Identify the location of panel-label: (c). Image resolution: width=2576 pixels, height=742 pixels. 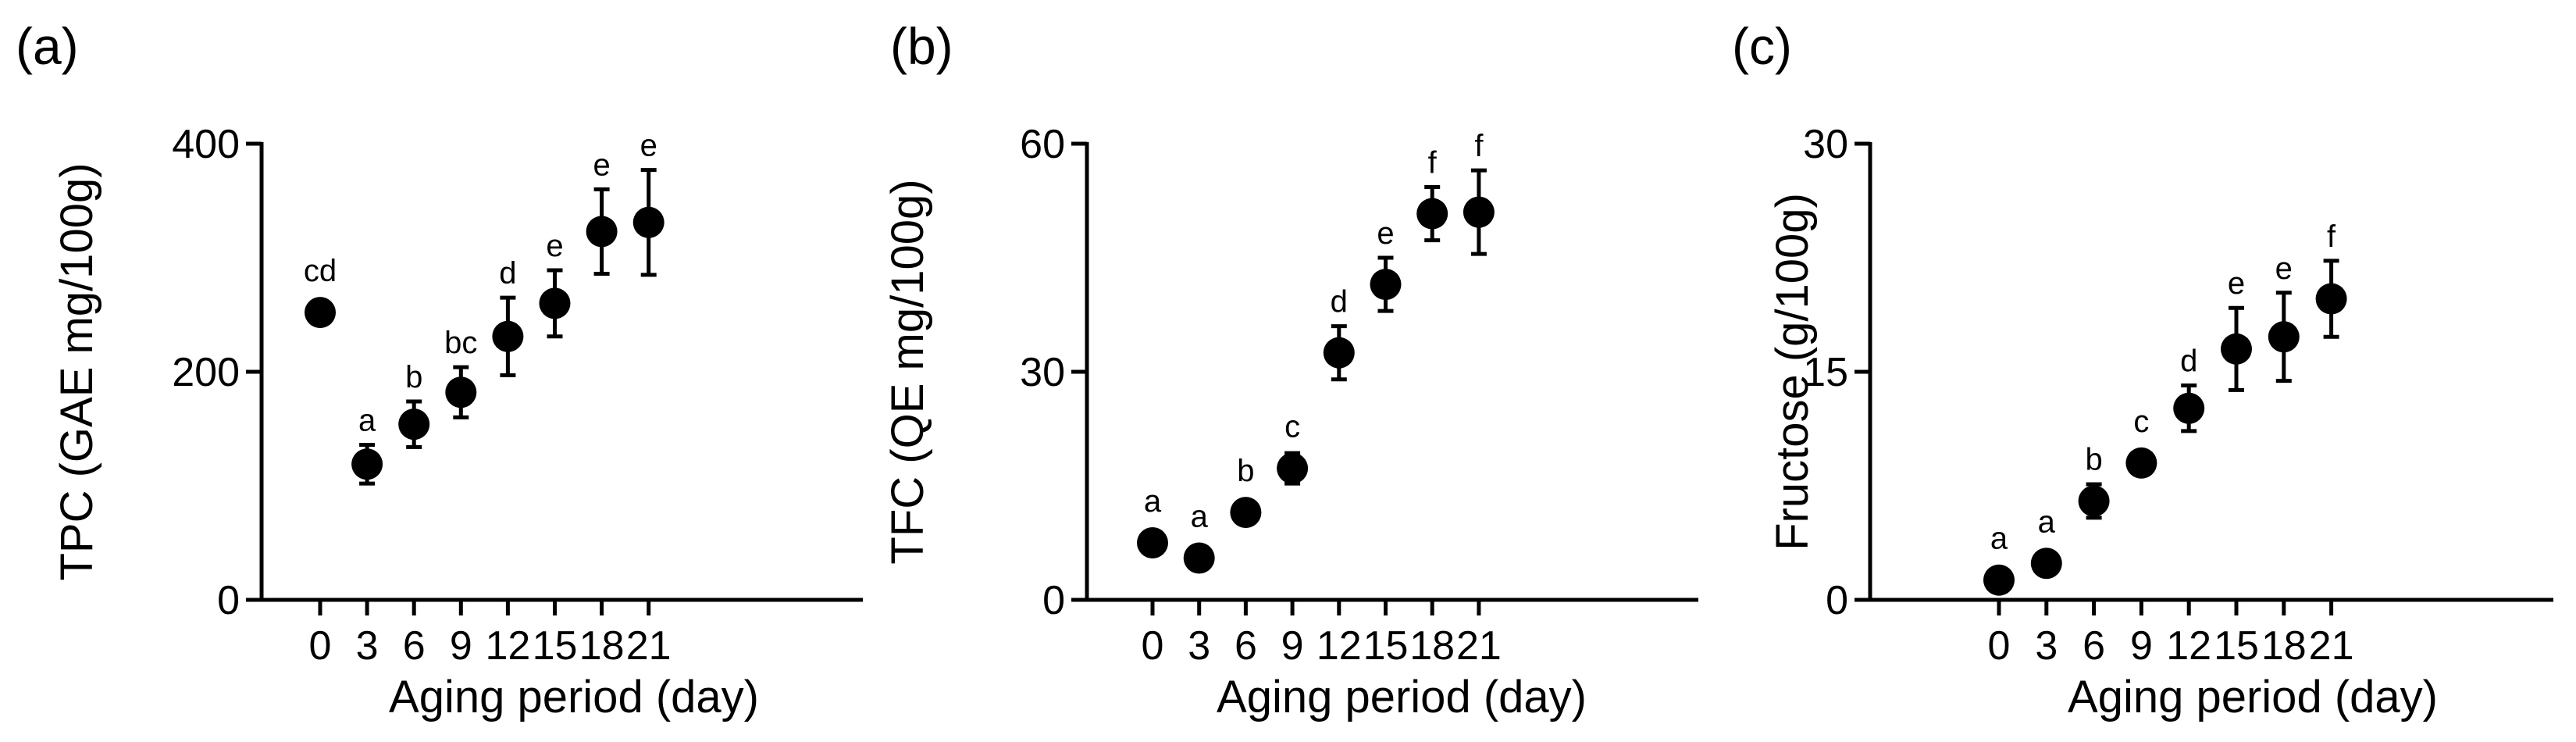
(1762, 46).